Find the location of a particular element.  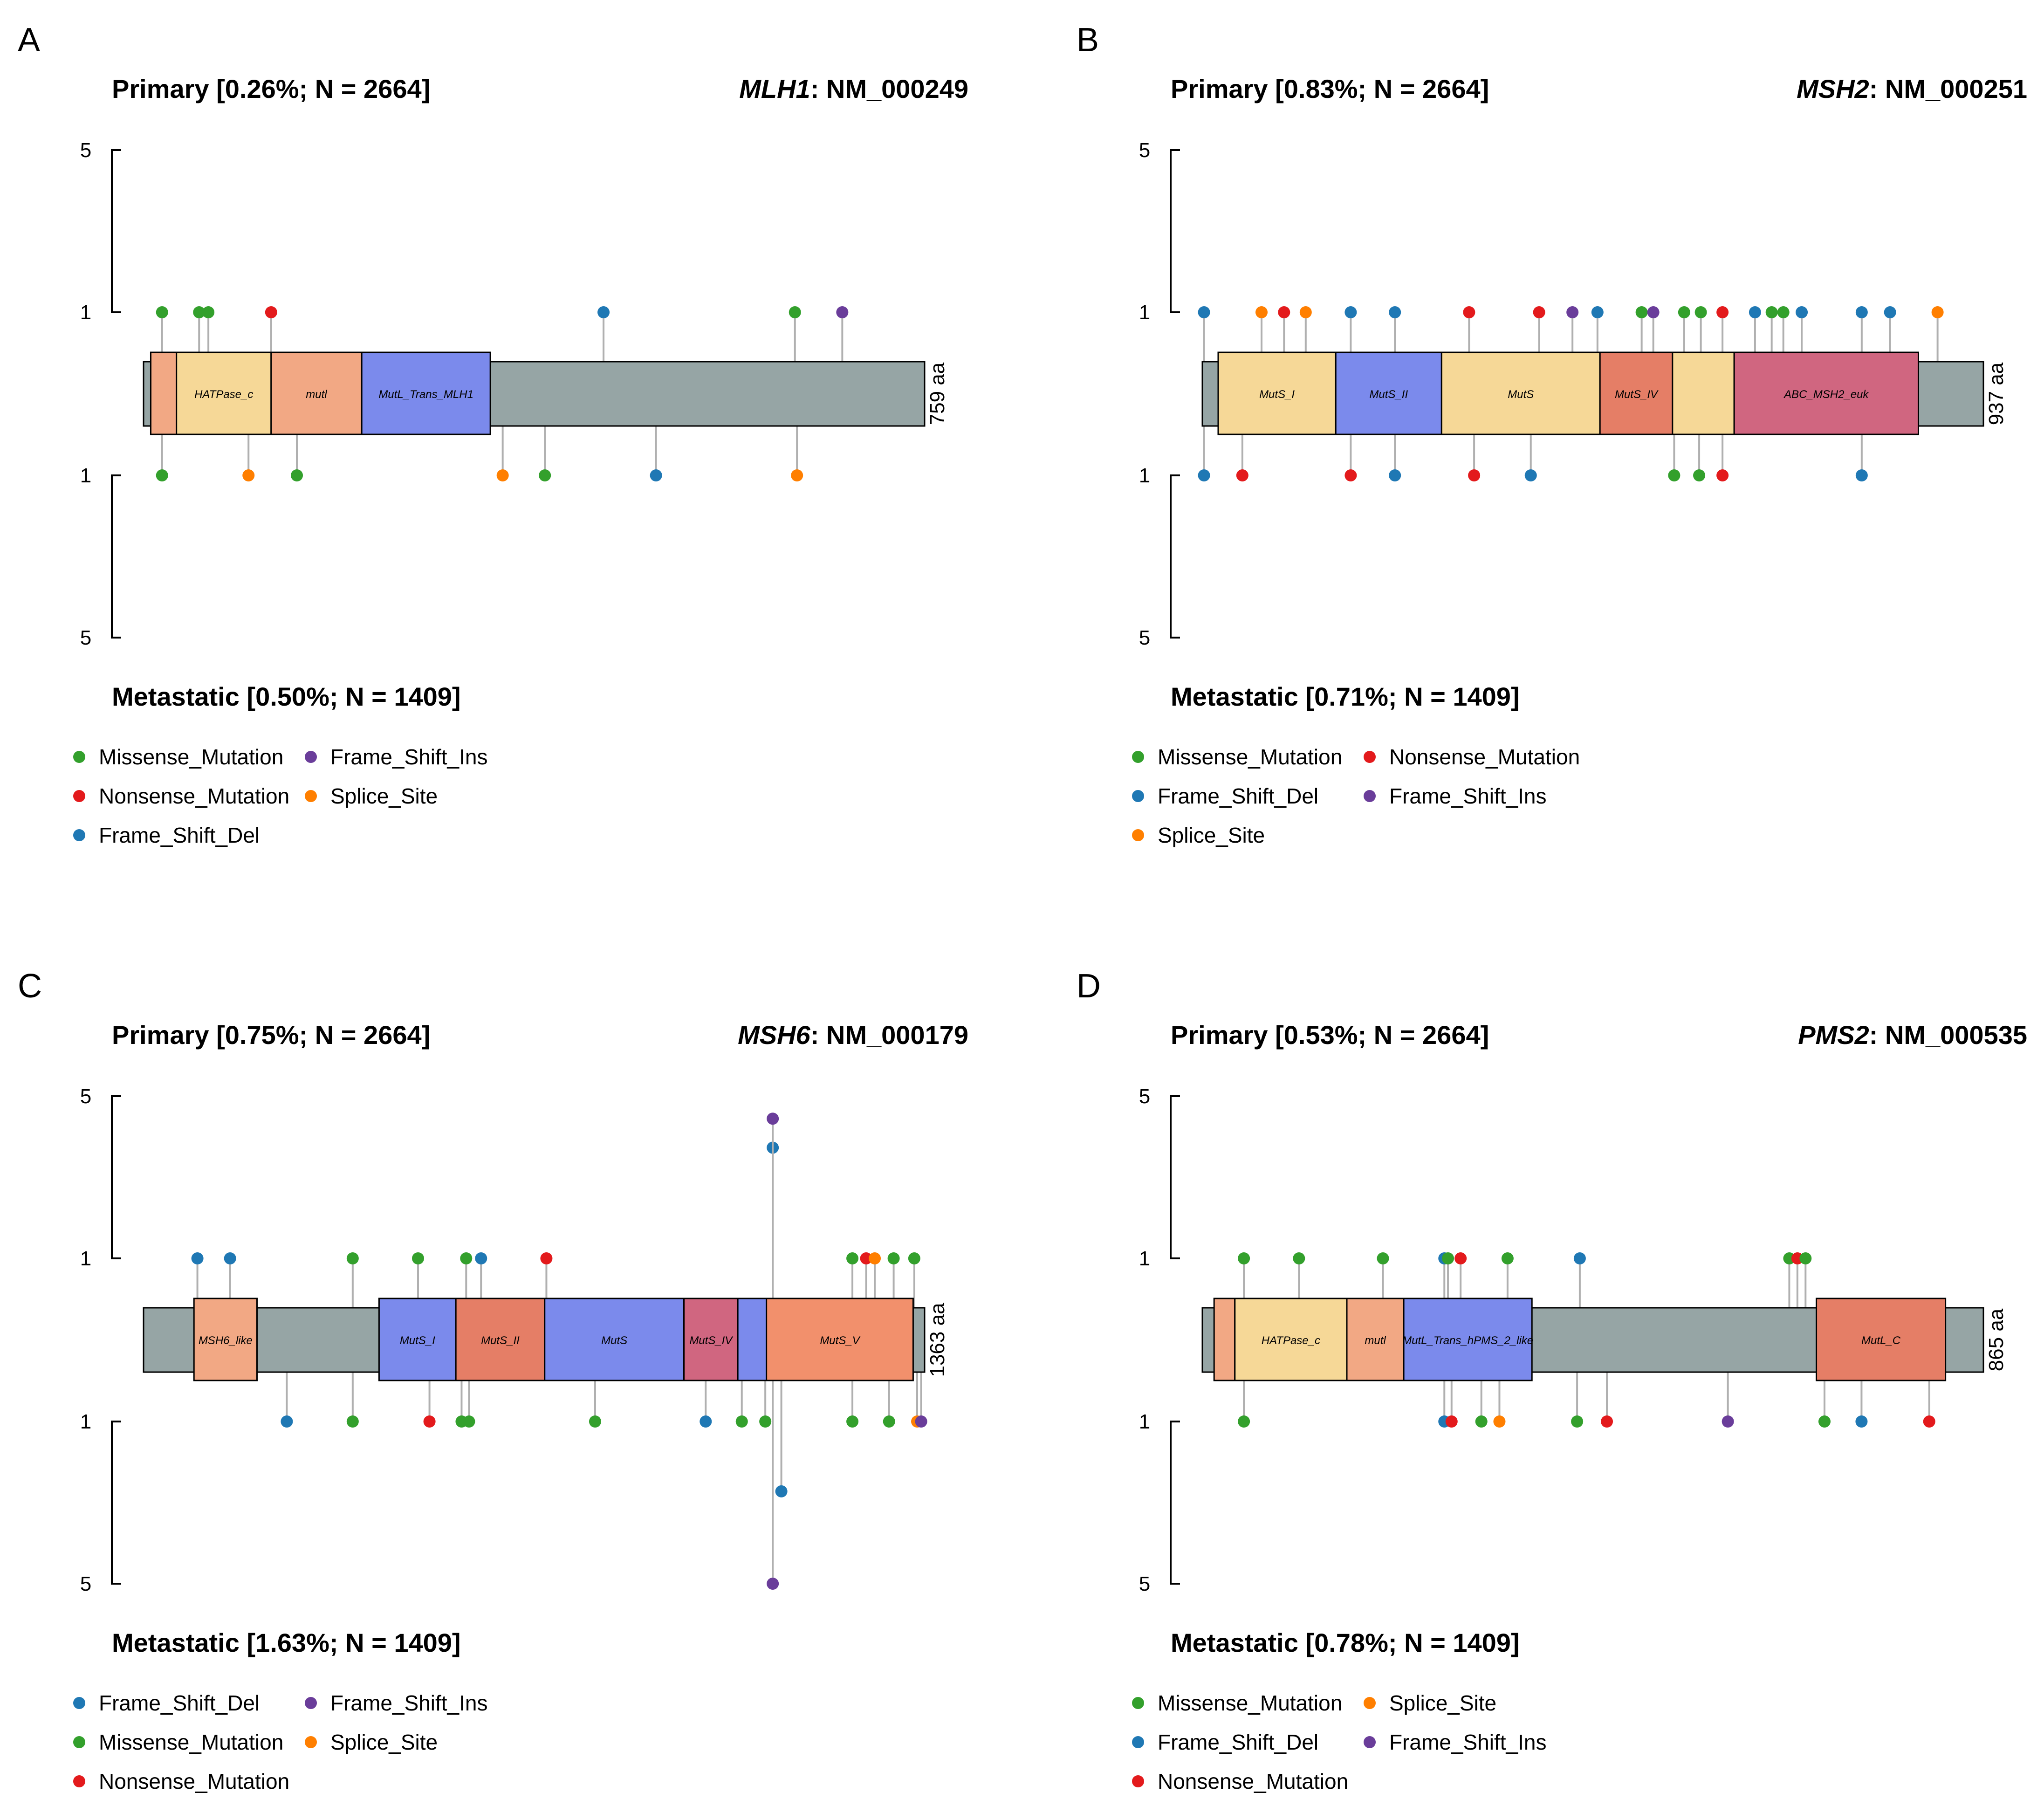

domain-label: MSH6_like is located at coordinates (226, 1340).